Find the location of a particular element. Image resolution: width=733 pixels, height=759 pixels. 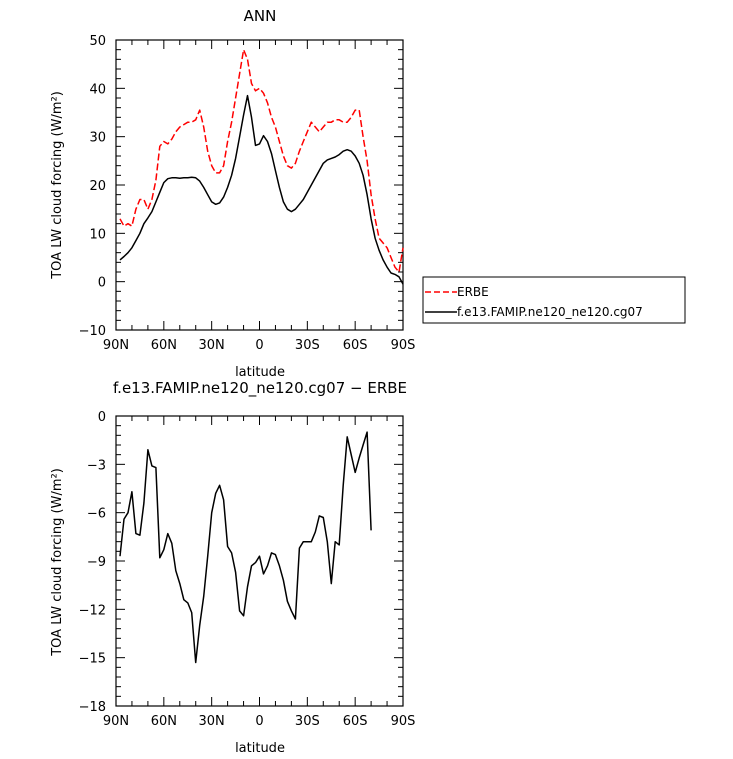

legend-box is located at coordinates (554, 300).